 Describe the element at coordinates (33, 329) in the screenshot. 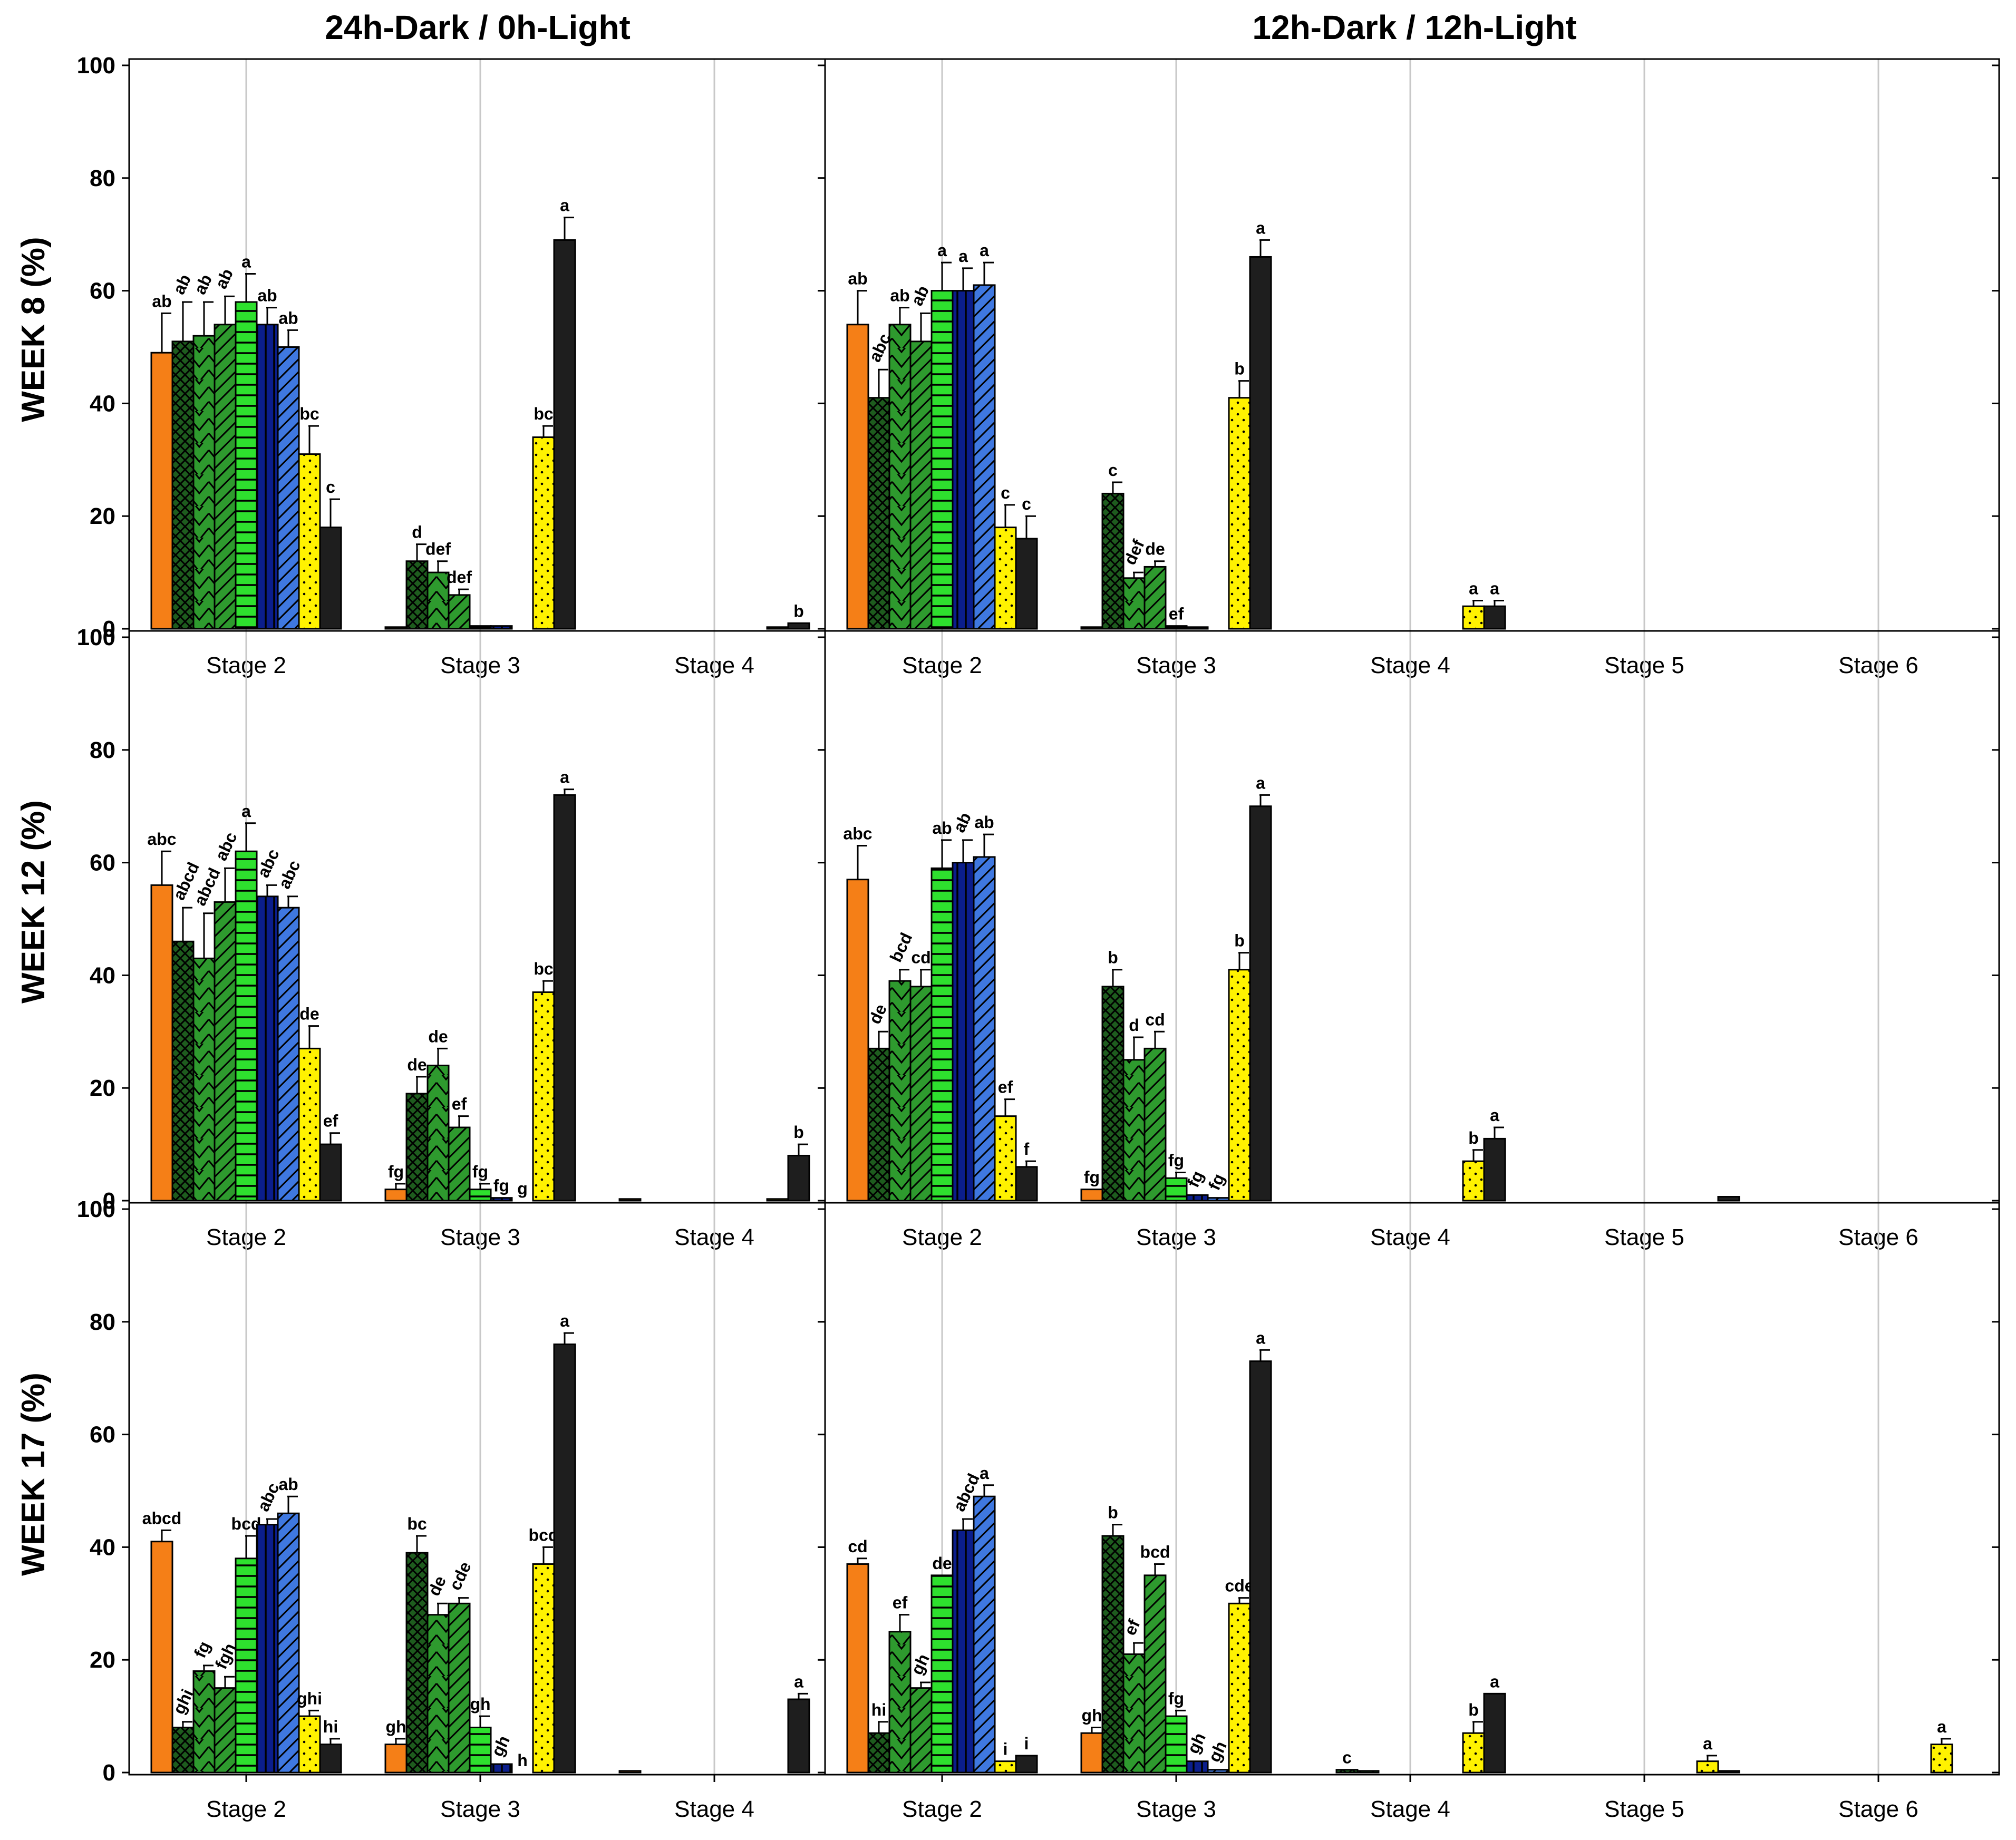

I see `row-label-week-8: WEEK 8 (%)` at that location.